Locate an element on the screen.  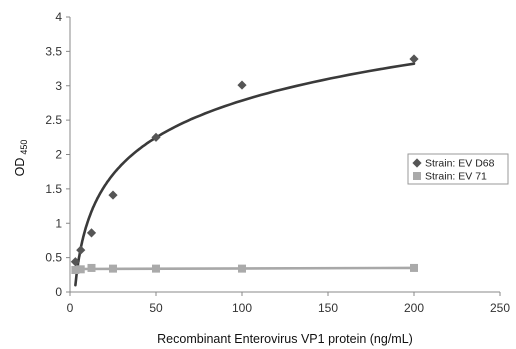
y-axis-title-sub: 450 is located at coordinates (24, 147).